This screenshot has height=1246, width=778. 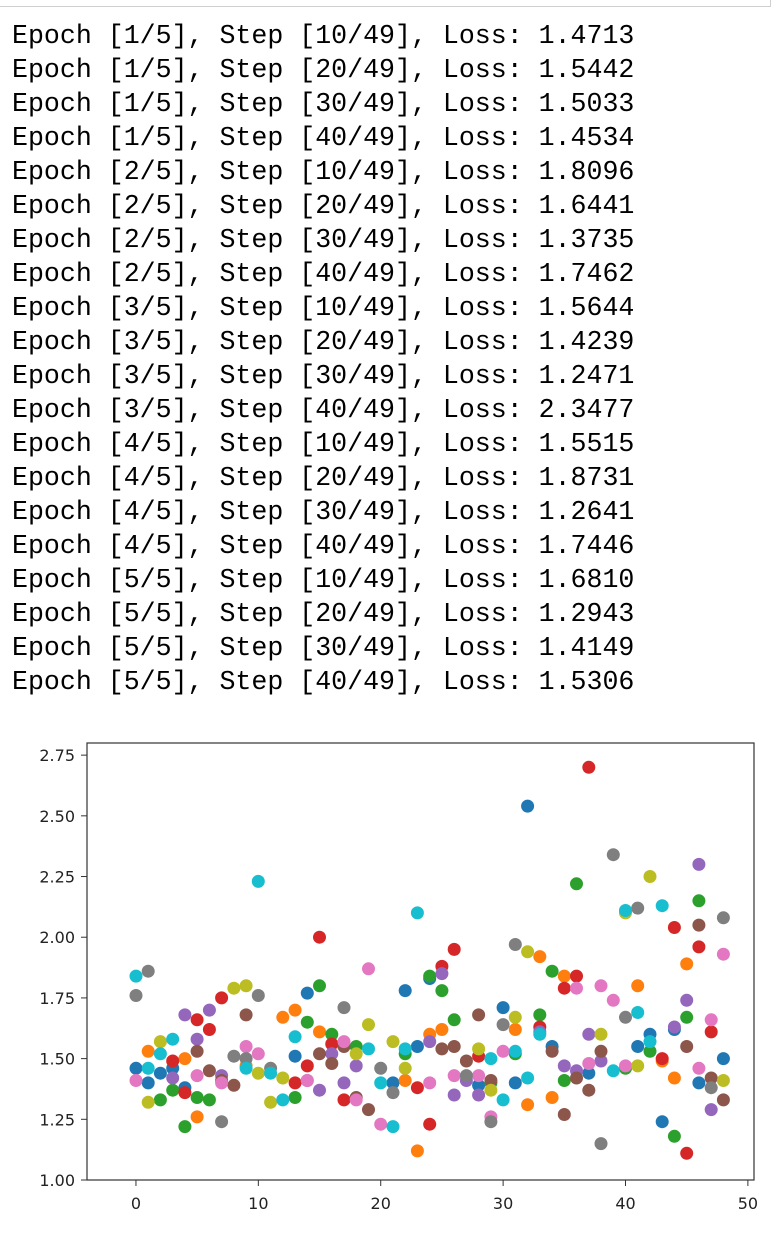 What do you see at coordinates (385, 3) in the screenshot?
I see `cell-border` at bounding box center [385, 3].